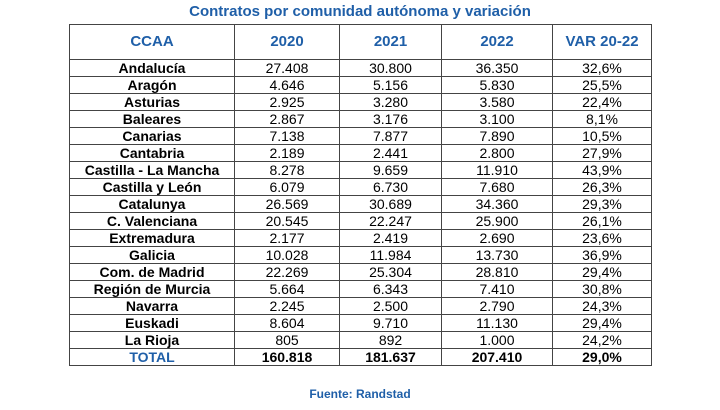 The width and height of the screenshot is (720, 410). What do you see at coordinates (390, 153) in the screenshot?
I see `value-2021-cell: 2.441` at bounding box center [390, 153].